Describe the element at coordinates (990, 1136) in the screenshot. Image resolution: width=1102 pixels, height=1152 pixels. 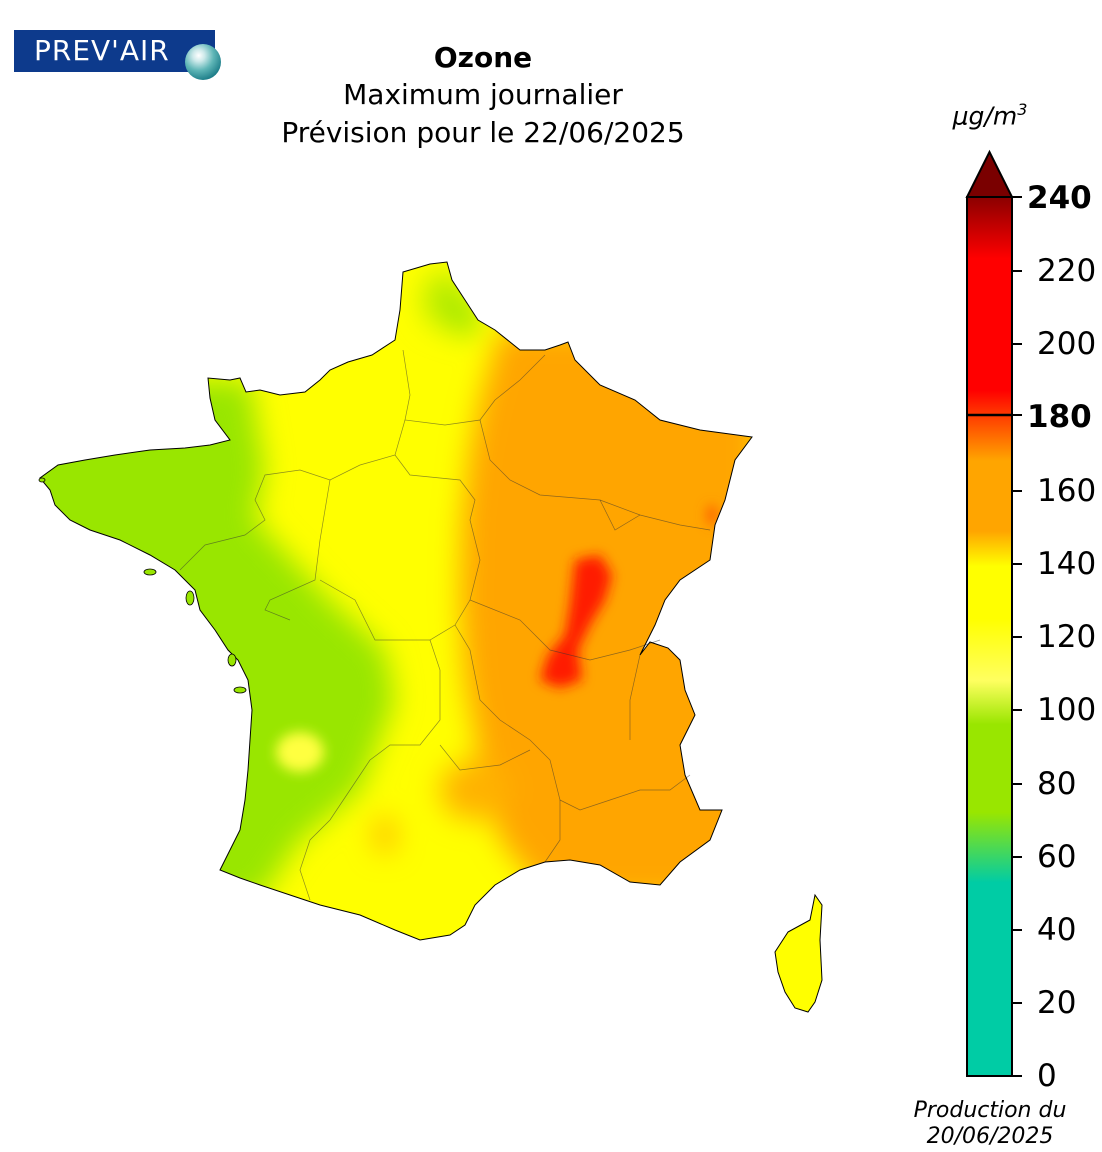
I see `production-date-value: 20/06/2025` at that location.